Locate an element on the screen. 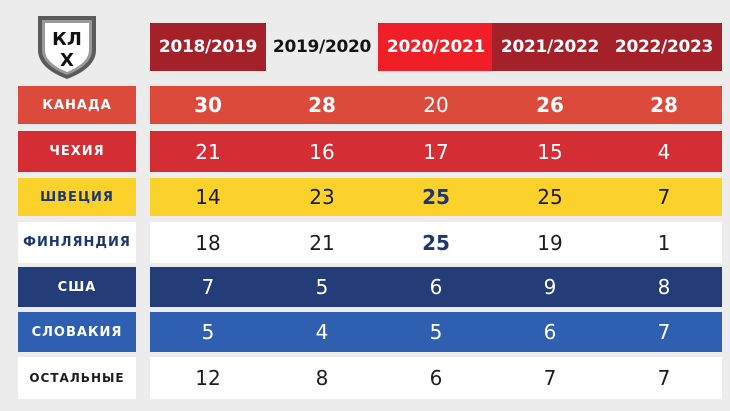 The width and height of the screenshot is (730, 411). table-cell: 30 is located at coordinates (208, 105).